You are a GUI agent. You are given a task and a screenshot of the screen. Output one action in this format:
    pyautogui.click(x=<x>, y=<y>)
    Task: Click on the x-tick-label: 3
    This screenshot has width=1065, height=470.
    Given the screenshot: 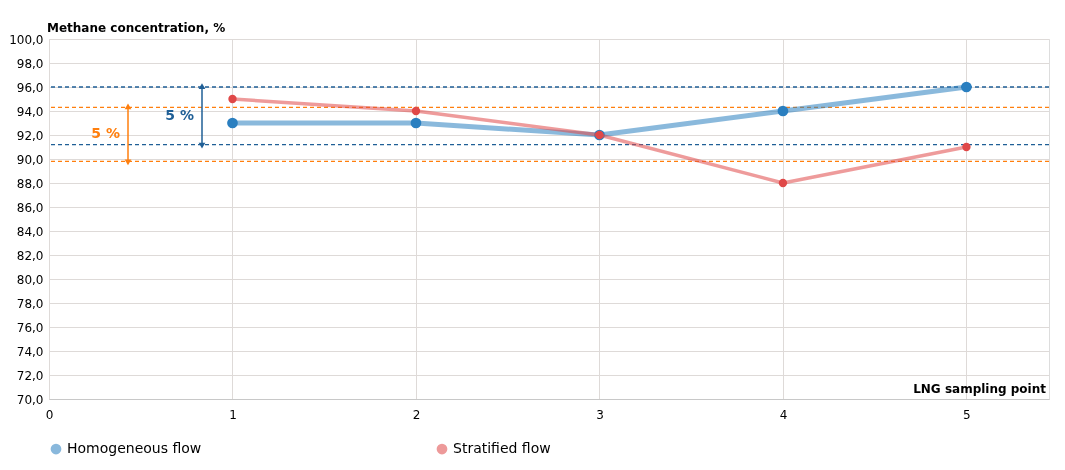 What is the action you would take?
    pyautogui.click(x=600, y=414)
    